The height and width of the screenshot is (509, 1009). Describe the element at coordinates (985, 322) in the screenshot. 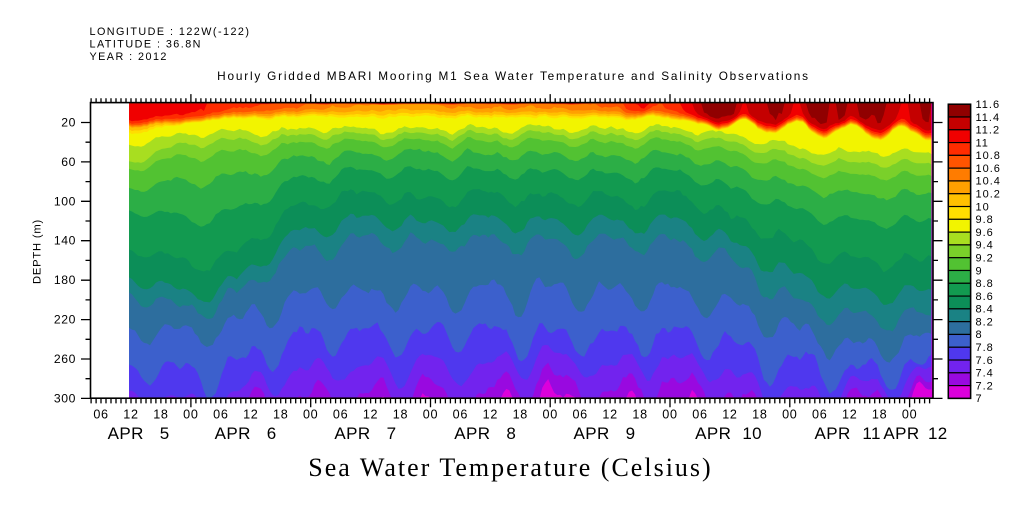

I see `svg-text: 8.2` at that location.